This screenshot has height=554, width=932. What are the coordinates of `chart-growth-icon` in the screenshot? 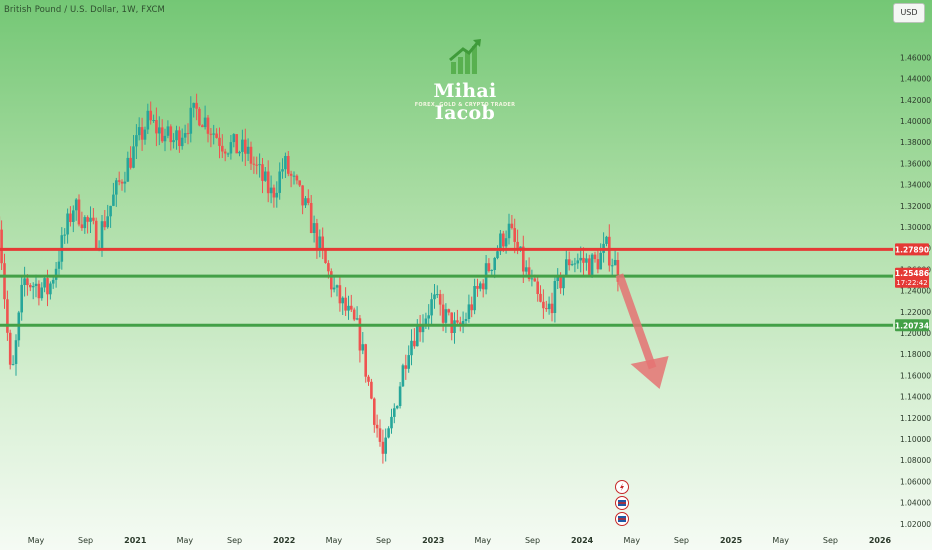 It's located at (465, 56).